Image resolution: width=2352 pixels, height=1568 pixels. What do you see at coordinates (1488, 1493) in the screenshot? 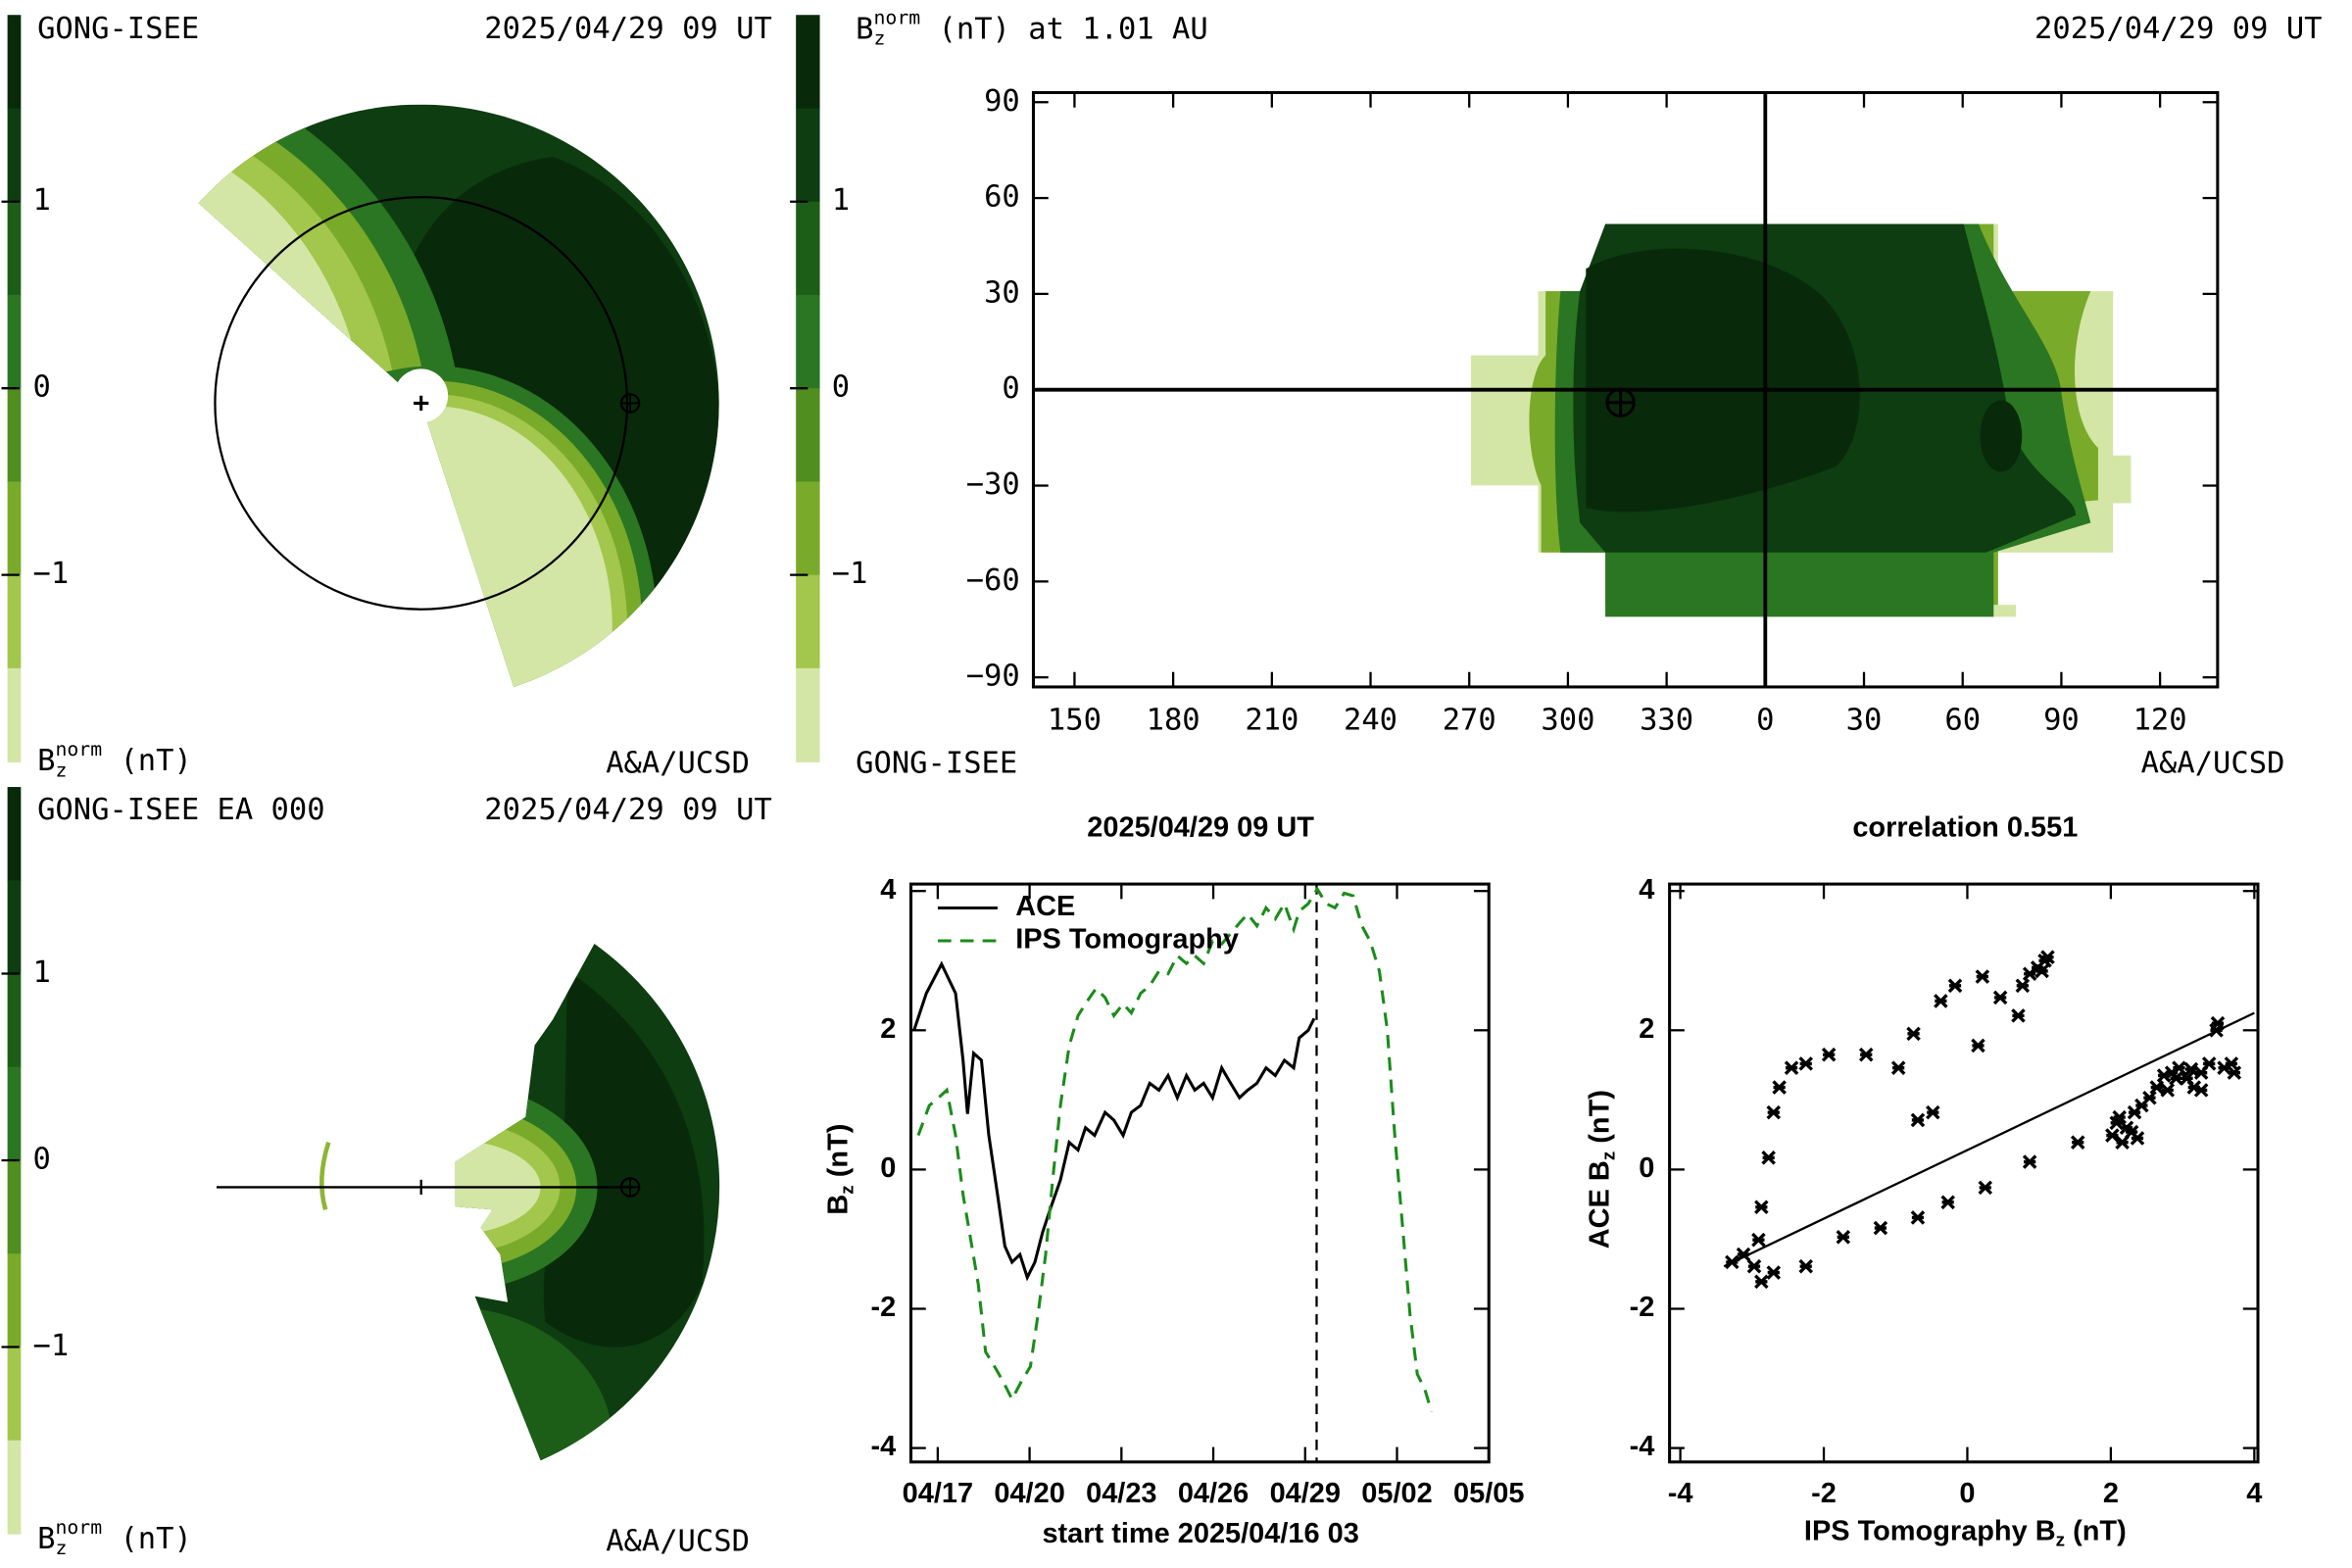
I see `x-tick-label: 05/05` at bounding box center [1488, 1493].